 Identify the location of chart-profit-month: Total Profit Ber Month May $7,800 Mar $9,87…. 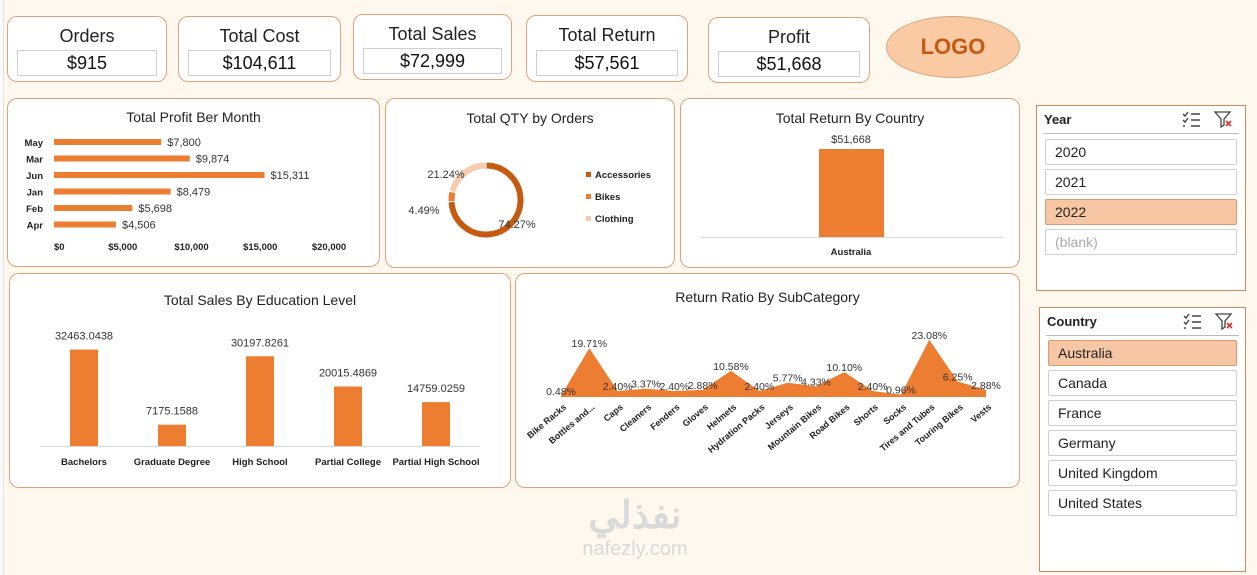
(193, 182).